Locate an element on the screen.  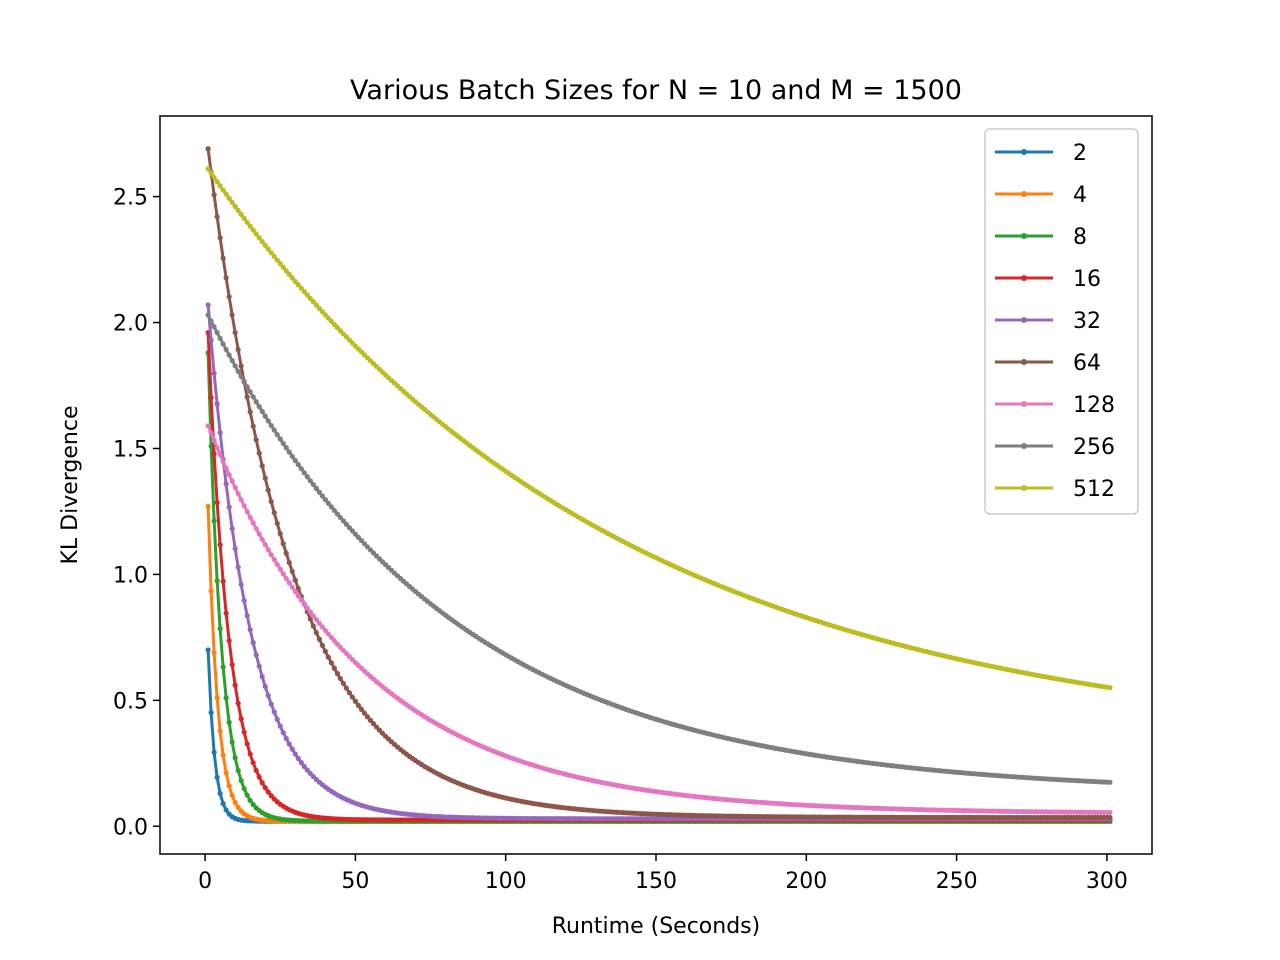
legend-label: 256 is located at coordinates (1094, 447).